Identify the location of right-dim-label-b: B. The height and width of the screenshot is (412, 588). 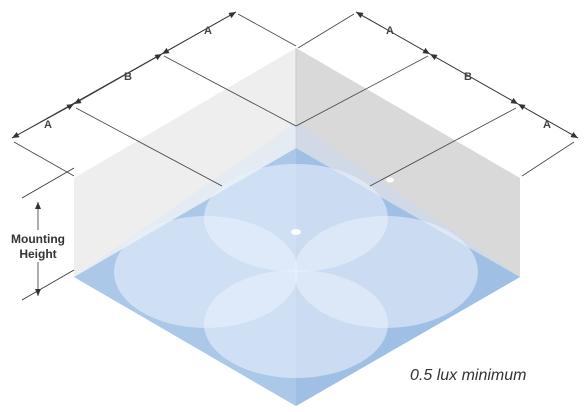
(468, 77).